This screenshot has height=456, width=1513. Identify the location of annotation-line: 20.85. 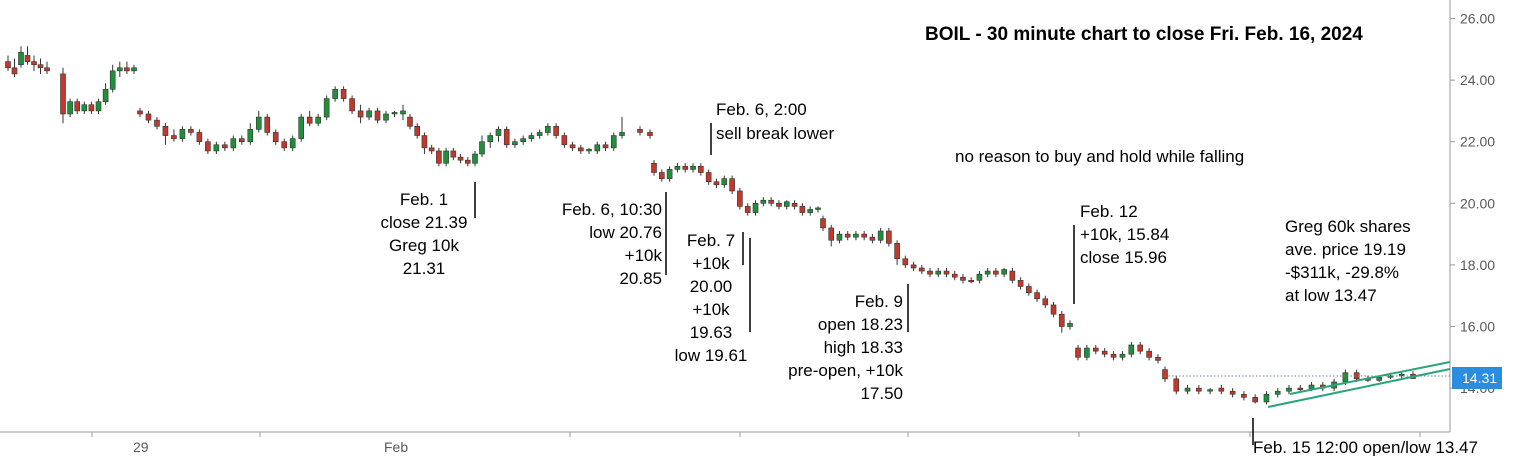
(640, 278).